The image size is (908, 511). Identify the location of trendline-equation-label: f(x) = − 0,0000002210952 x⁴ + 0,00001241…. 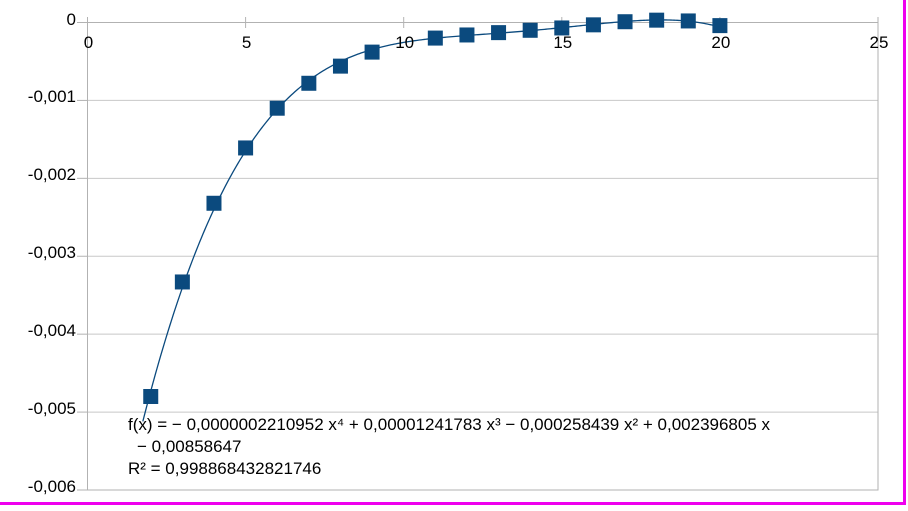
(449, 447).